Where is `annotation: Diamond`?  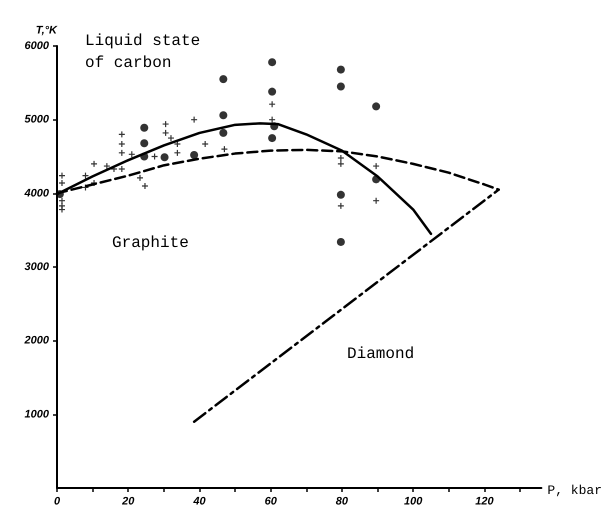
annotation: Diamond is located at coordinates (380, 354).